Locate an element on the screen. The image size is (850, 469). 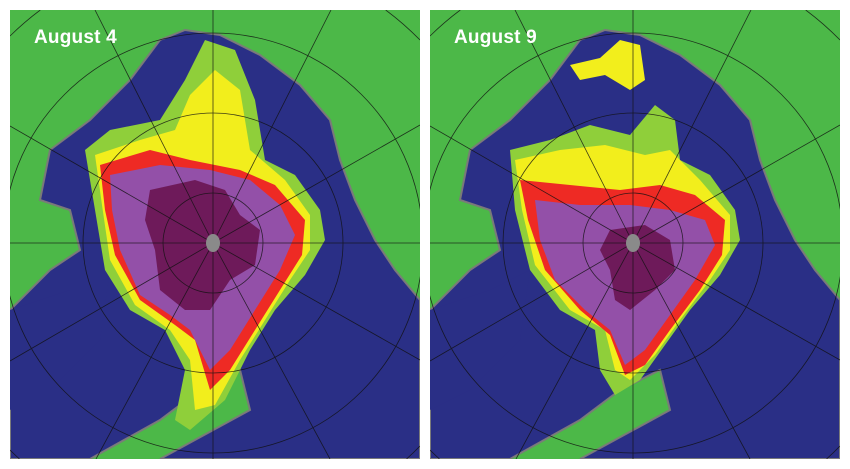
date-label: August 9 is located at coordinates (495, 37).